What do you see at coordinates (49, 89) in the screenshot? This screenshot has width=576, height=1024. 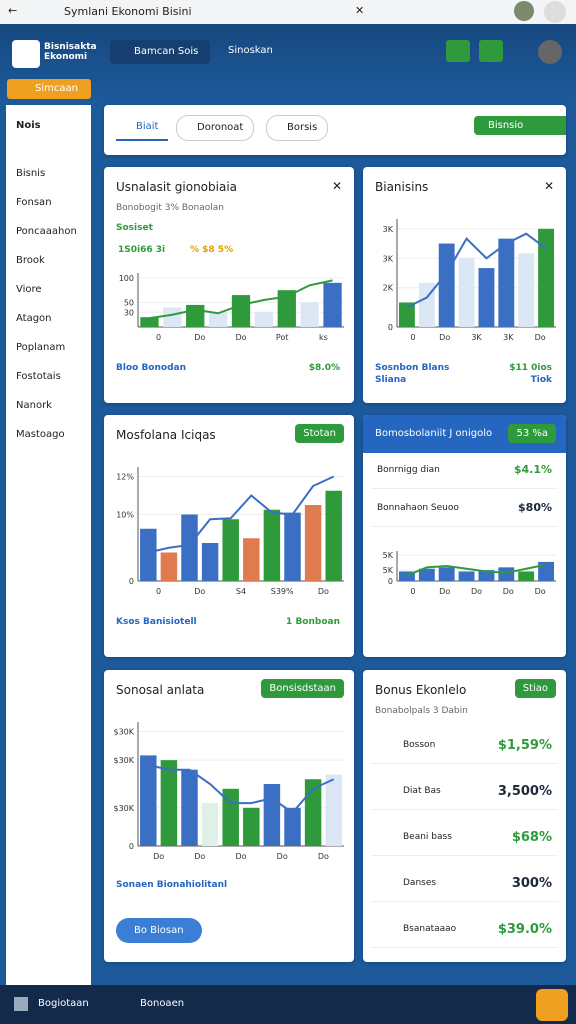 I see `badge: Simcaan` at bounding box center [49, 89].